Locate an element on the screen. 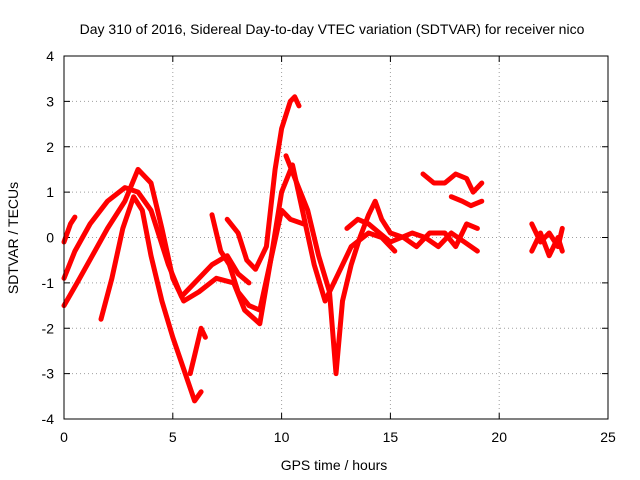 This screenshot has width=640, height=480. x-tick-label: 15 is located at coordinates (391, 437).